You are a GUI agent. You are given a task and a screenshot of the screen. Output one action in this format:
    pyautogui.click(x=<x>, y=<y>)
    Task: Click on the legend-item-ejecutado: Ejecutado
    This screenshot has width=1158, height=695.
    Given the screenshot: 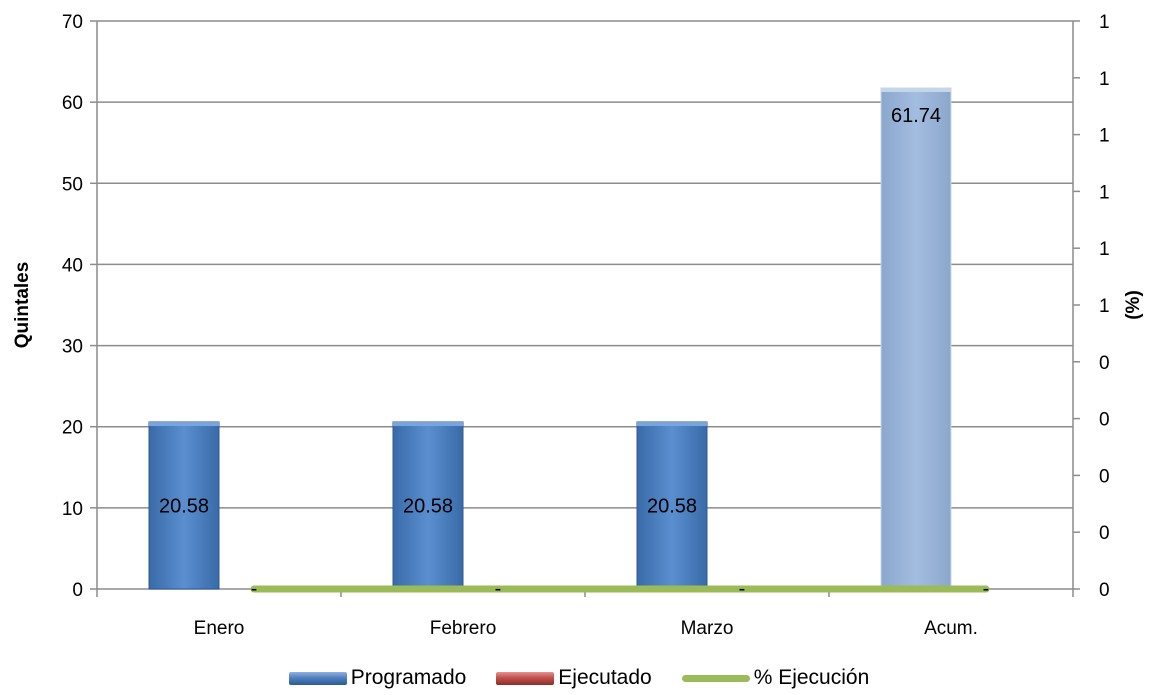 What is the action you would take?
    pyautogui.click(x=574, y=678)
    